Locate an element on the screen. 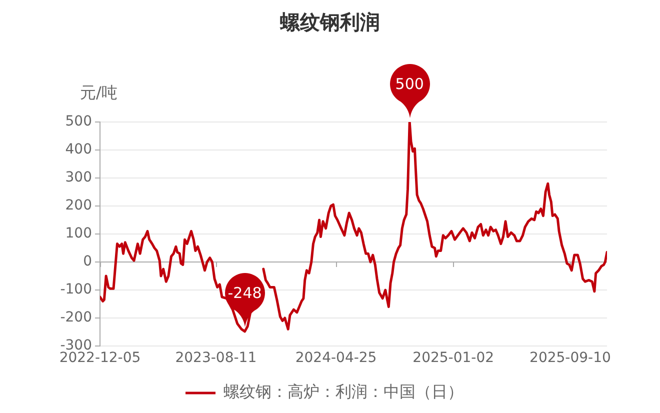 The width and height of the screenshot is (660, 413). y-tick-label: 0 is located at coordinates (87, 262).